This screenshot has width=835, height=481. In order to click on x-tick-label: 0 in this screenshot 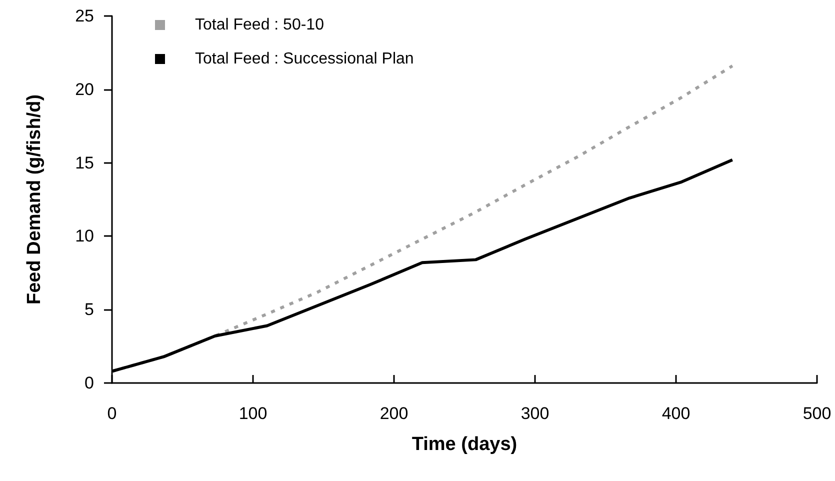, I will do `click(112, 413)`.